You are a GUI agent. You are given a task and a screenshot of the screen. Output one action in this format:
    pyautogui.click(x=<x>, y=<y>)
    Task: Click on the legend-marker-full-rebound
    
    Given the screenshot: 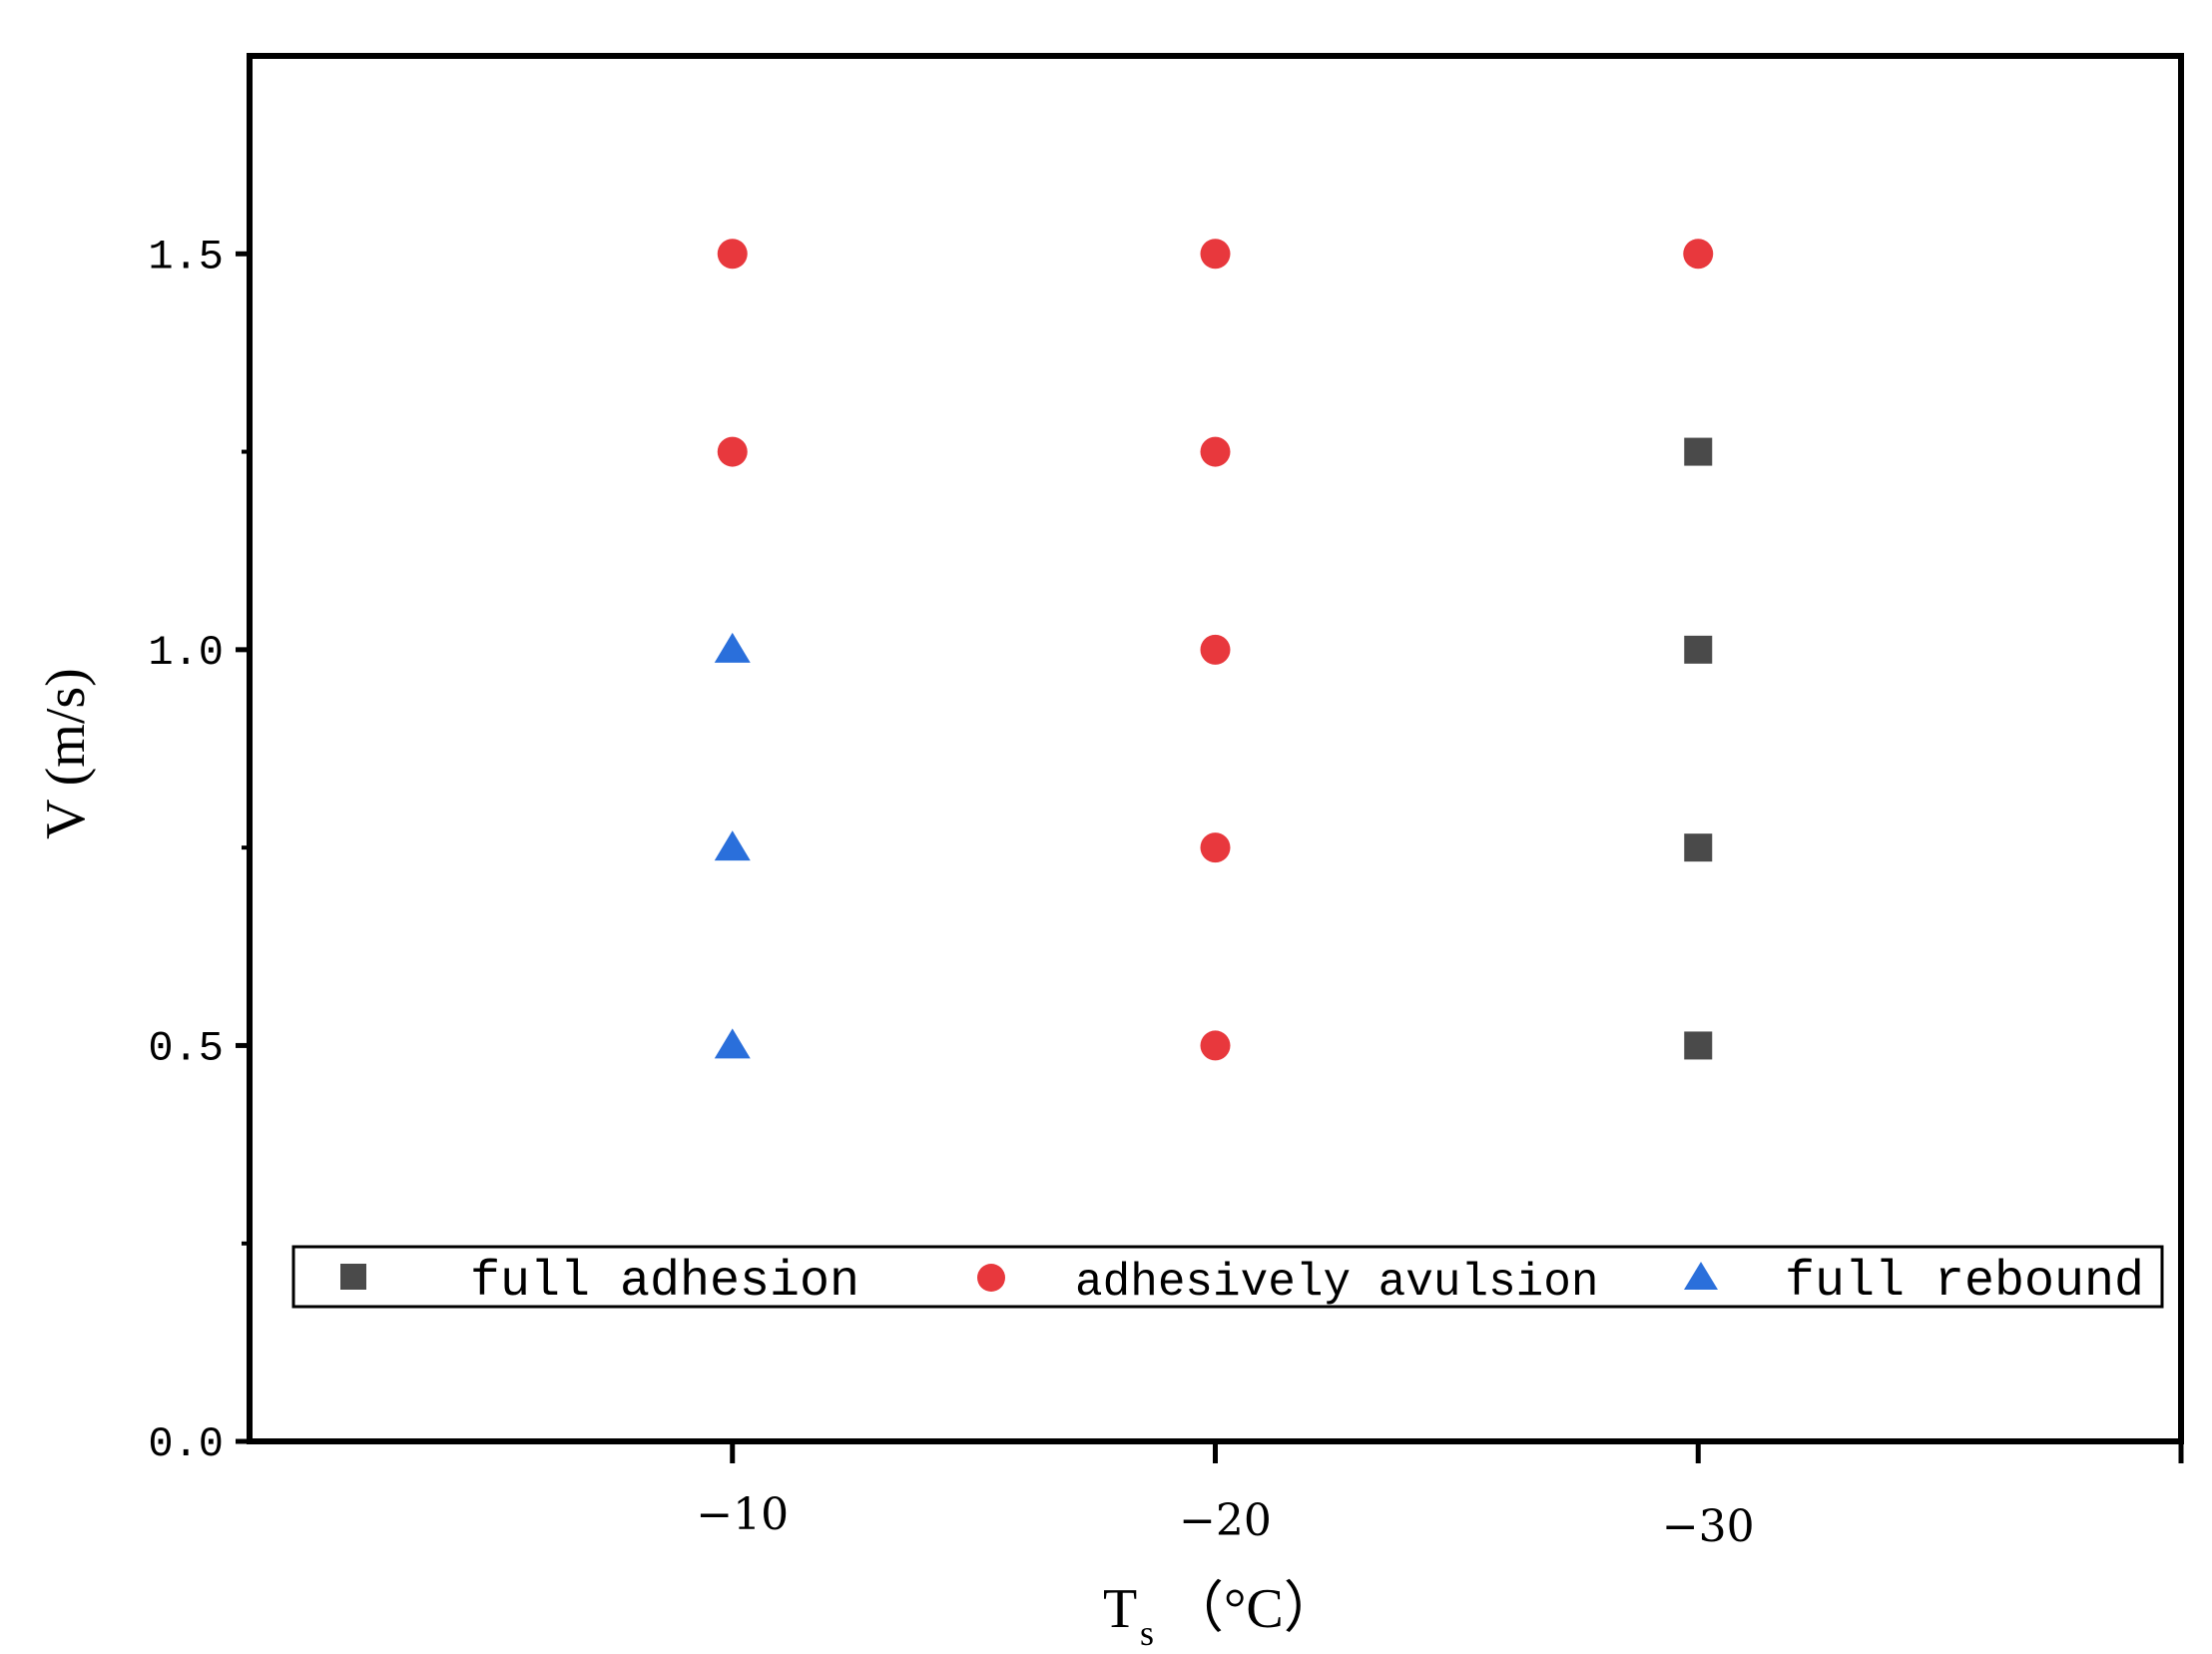 What is the action you would take?
    pyautogui.click(x=1701, y=1276)
    